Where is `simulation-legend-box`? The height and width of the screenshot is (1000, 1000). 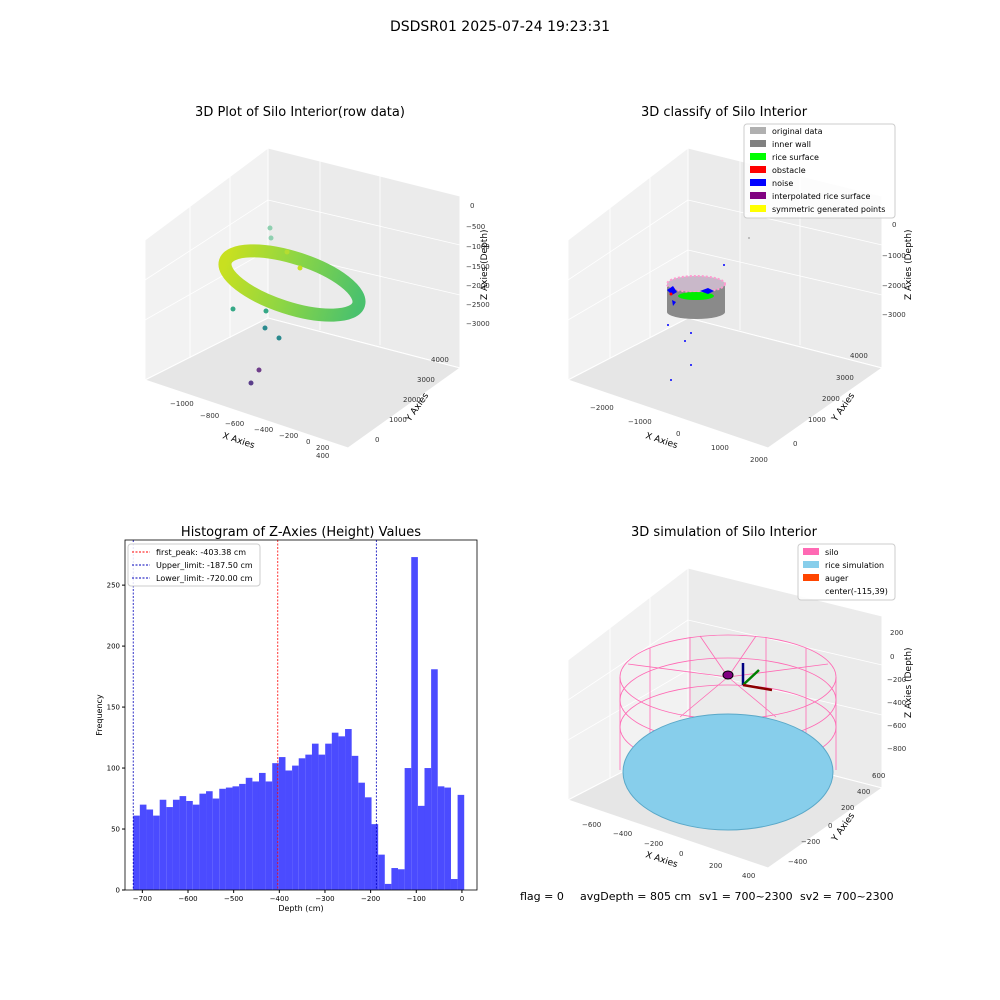 simulation-legend-box is located at coordinates (846, 572).